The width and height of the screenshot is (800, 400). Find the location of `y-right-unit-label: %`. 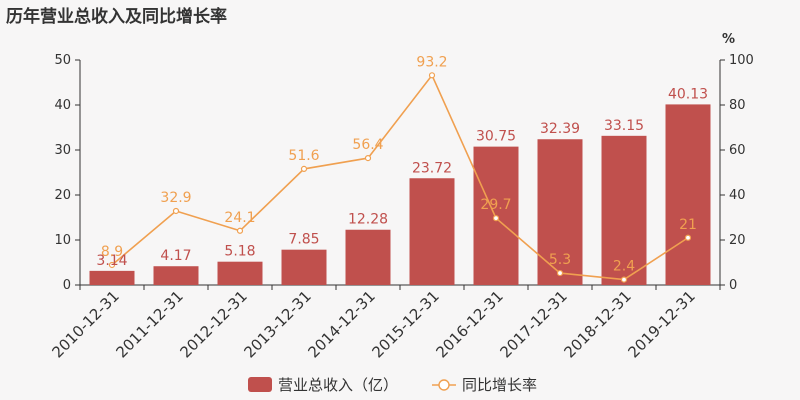

y-right-unit-label: % is located at coordinates (728, 39).